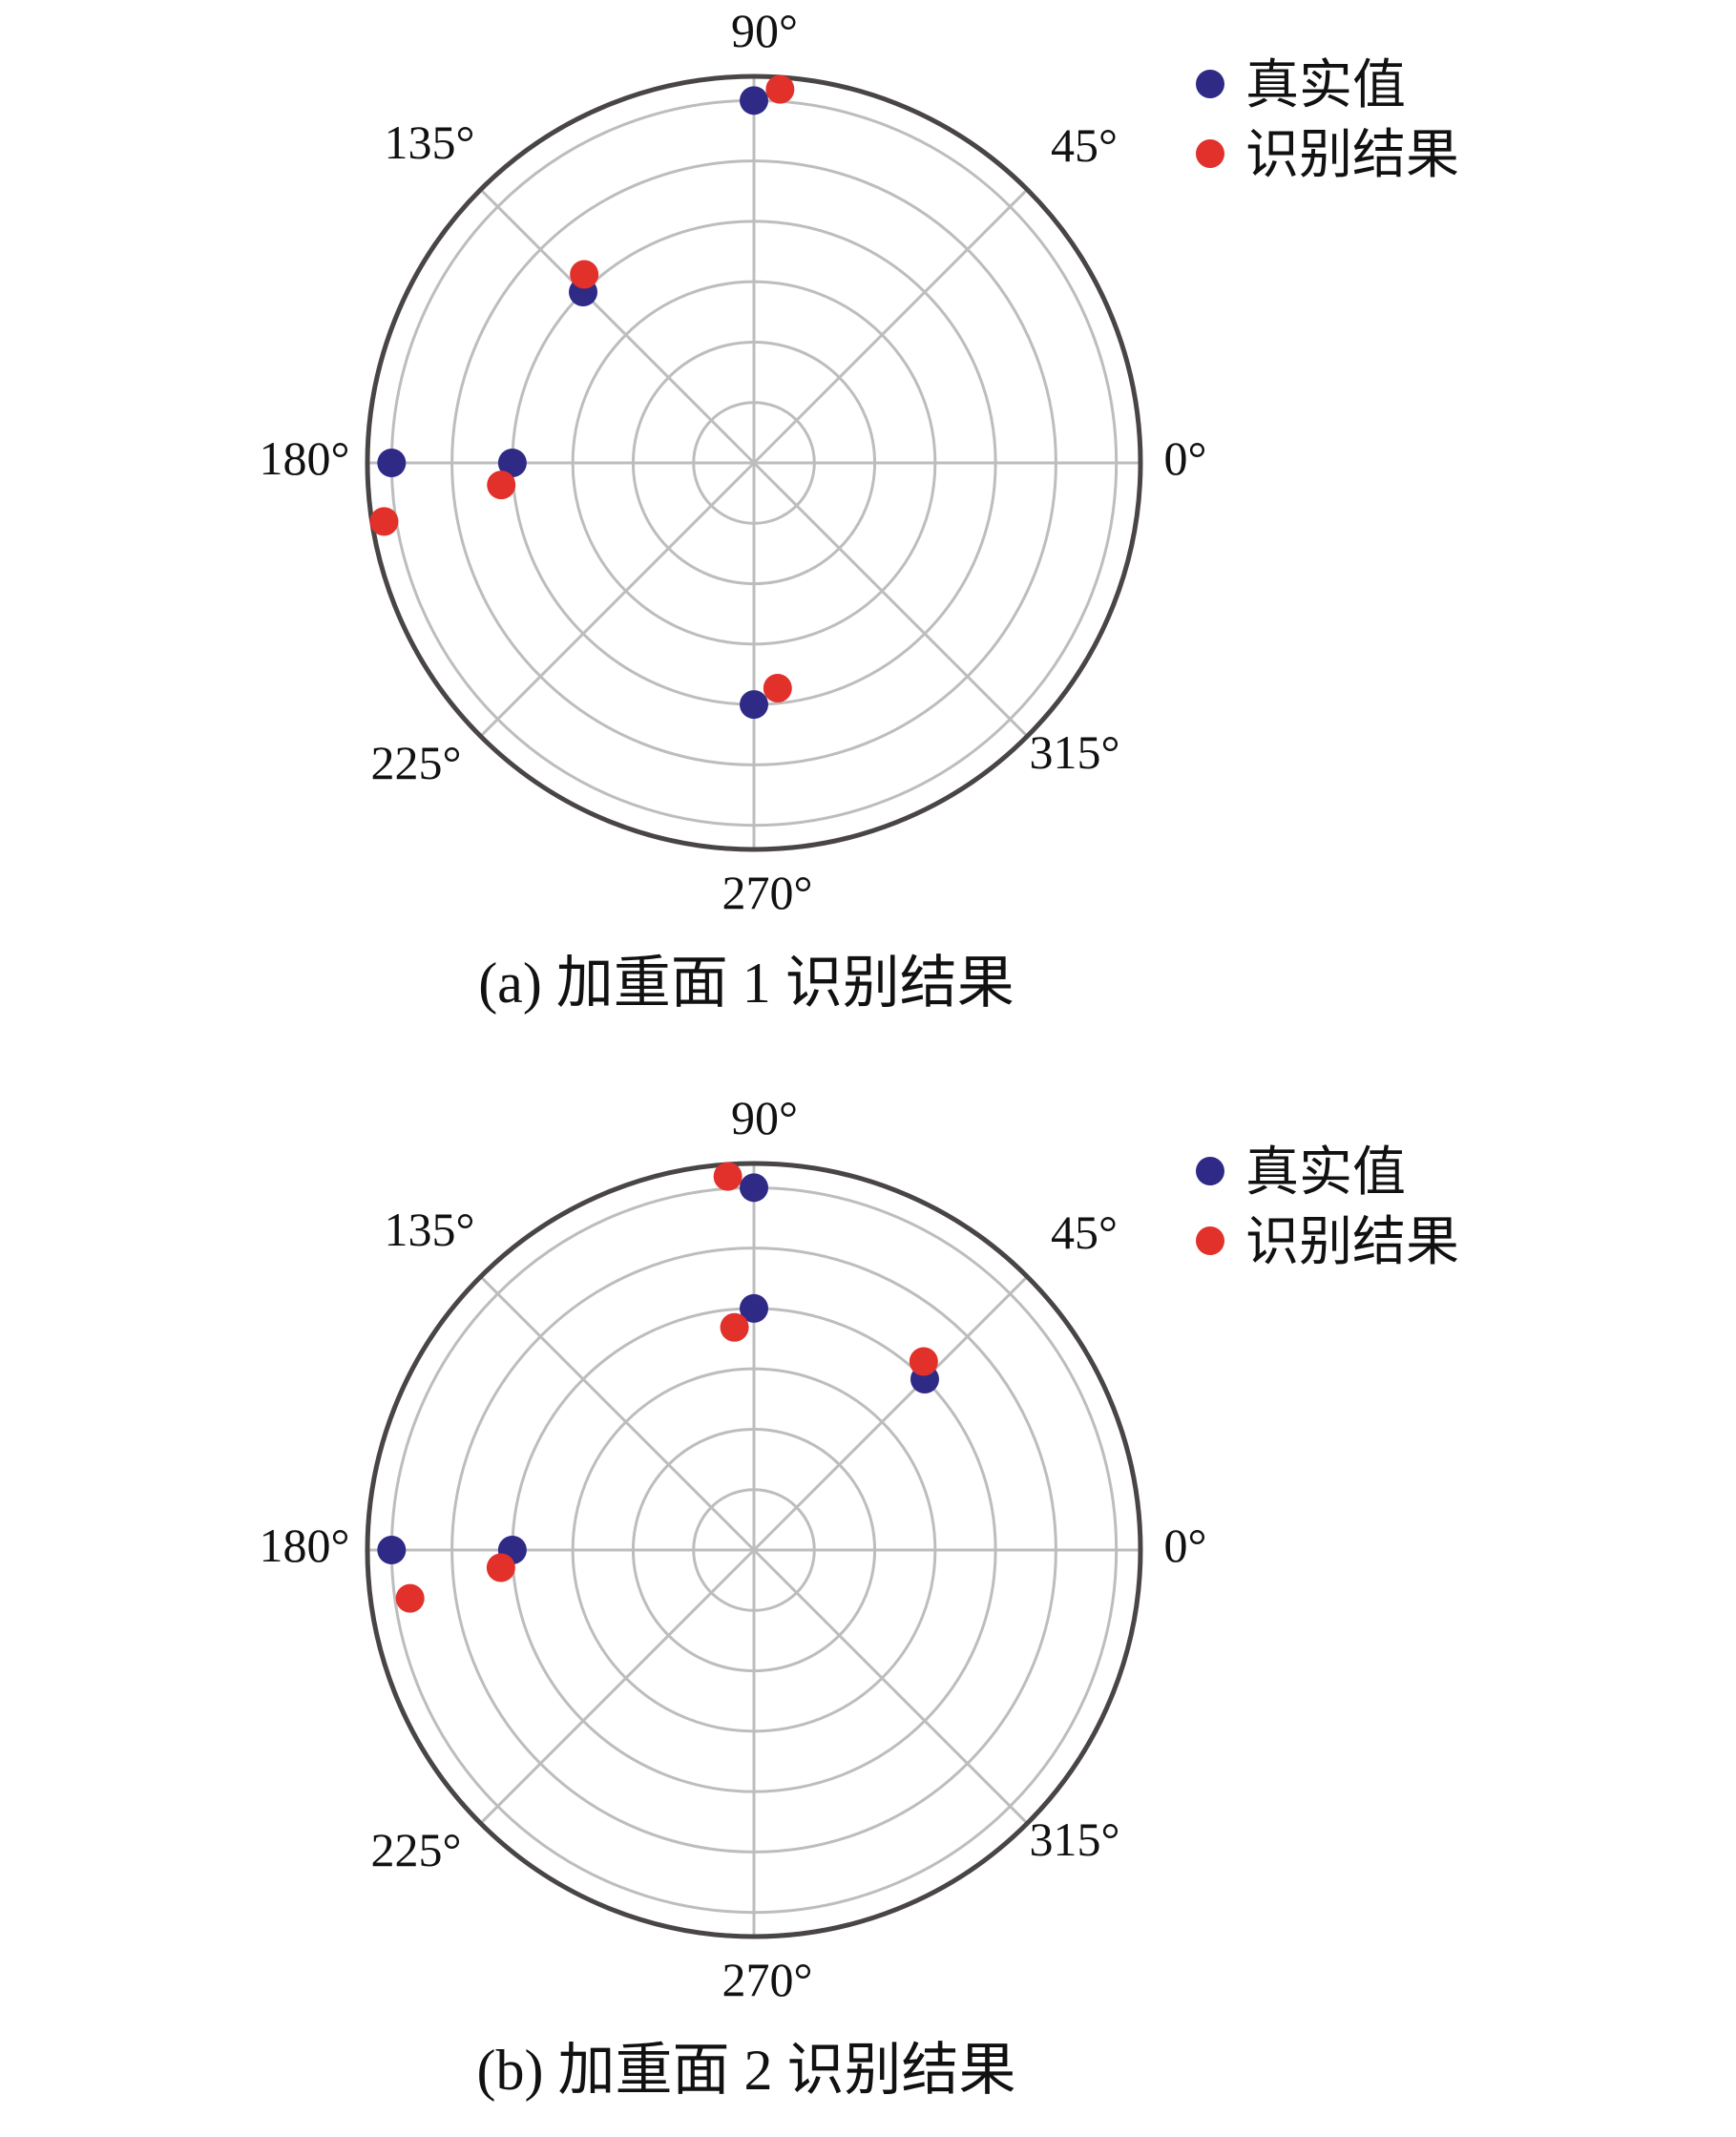 The height and width of the screenshot is (2137, 1736). What do you see at coordinates (746, 984) in the screenshot?
I see `chart-caption: (a) 加重面 1 识别结果` at bounding box center [746, 984].